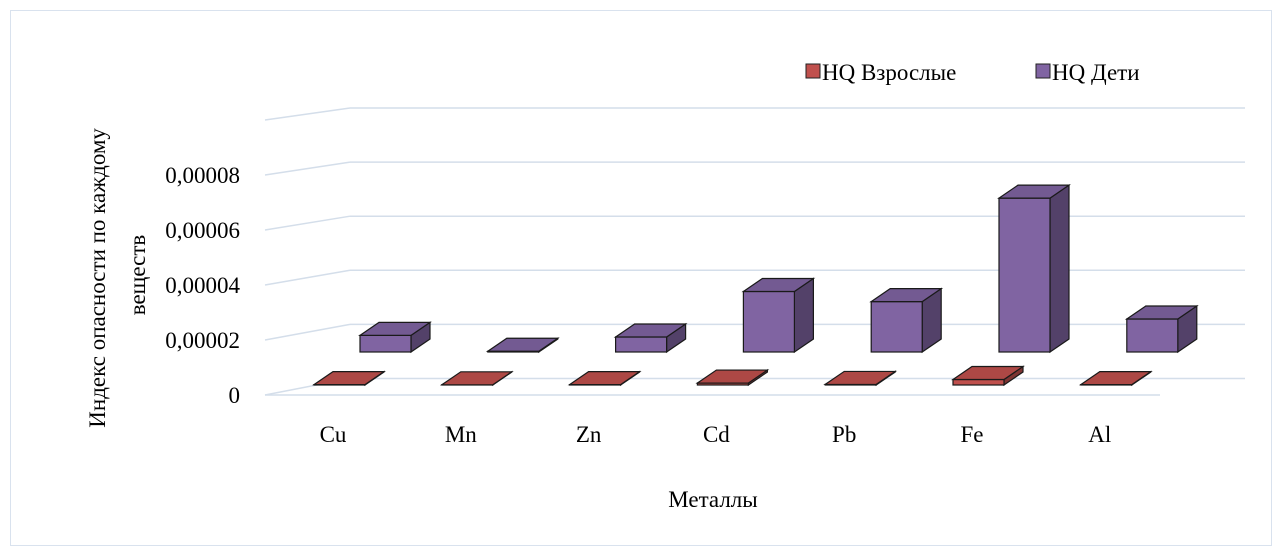 The width and height of the screenshot is (1284, 550). Describe the element at coordinates (202, 175) in the screenshot. I see `y-tick-label: 0,00008` at that location.